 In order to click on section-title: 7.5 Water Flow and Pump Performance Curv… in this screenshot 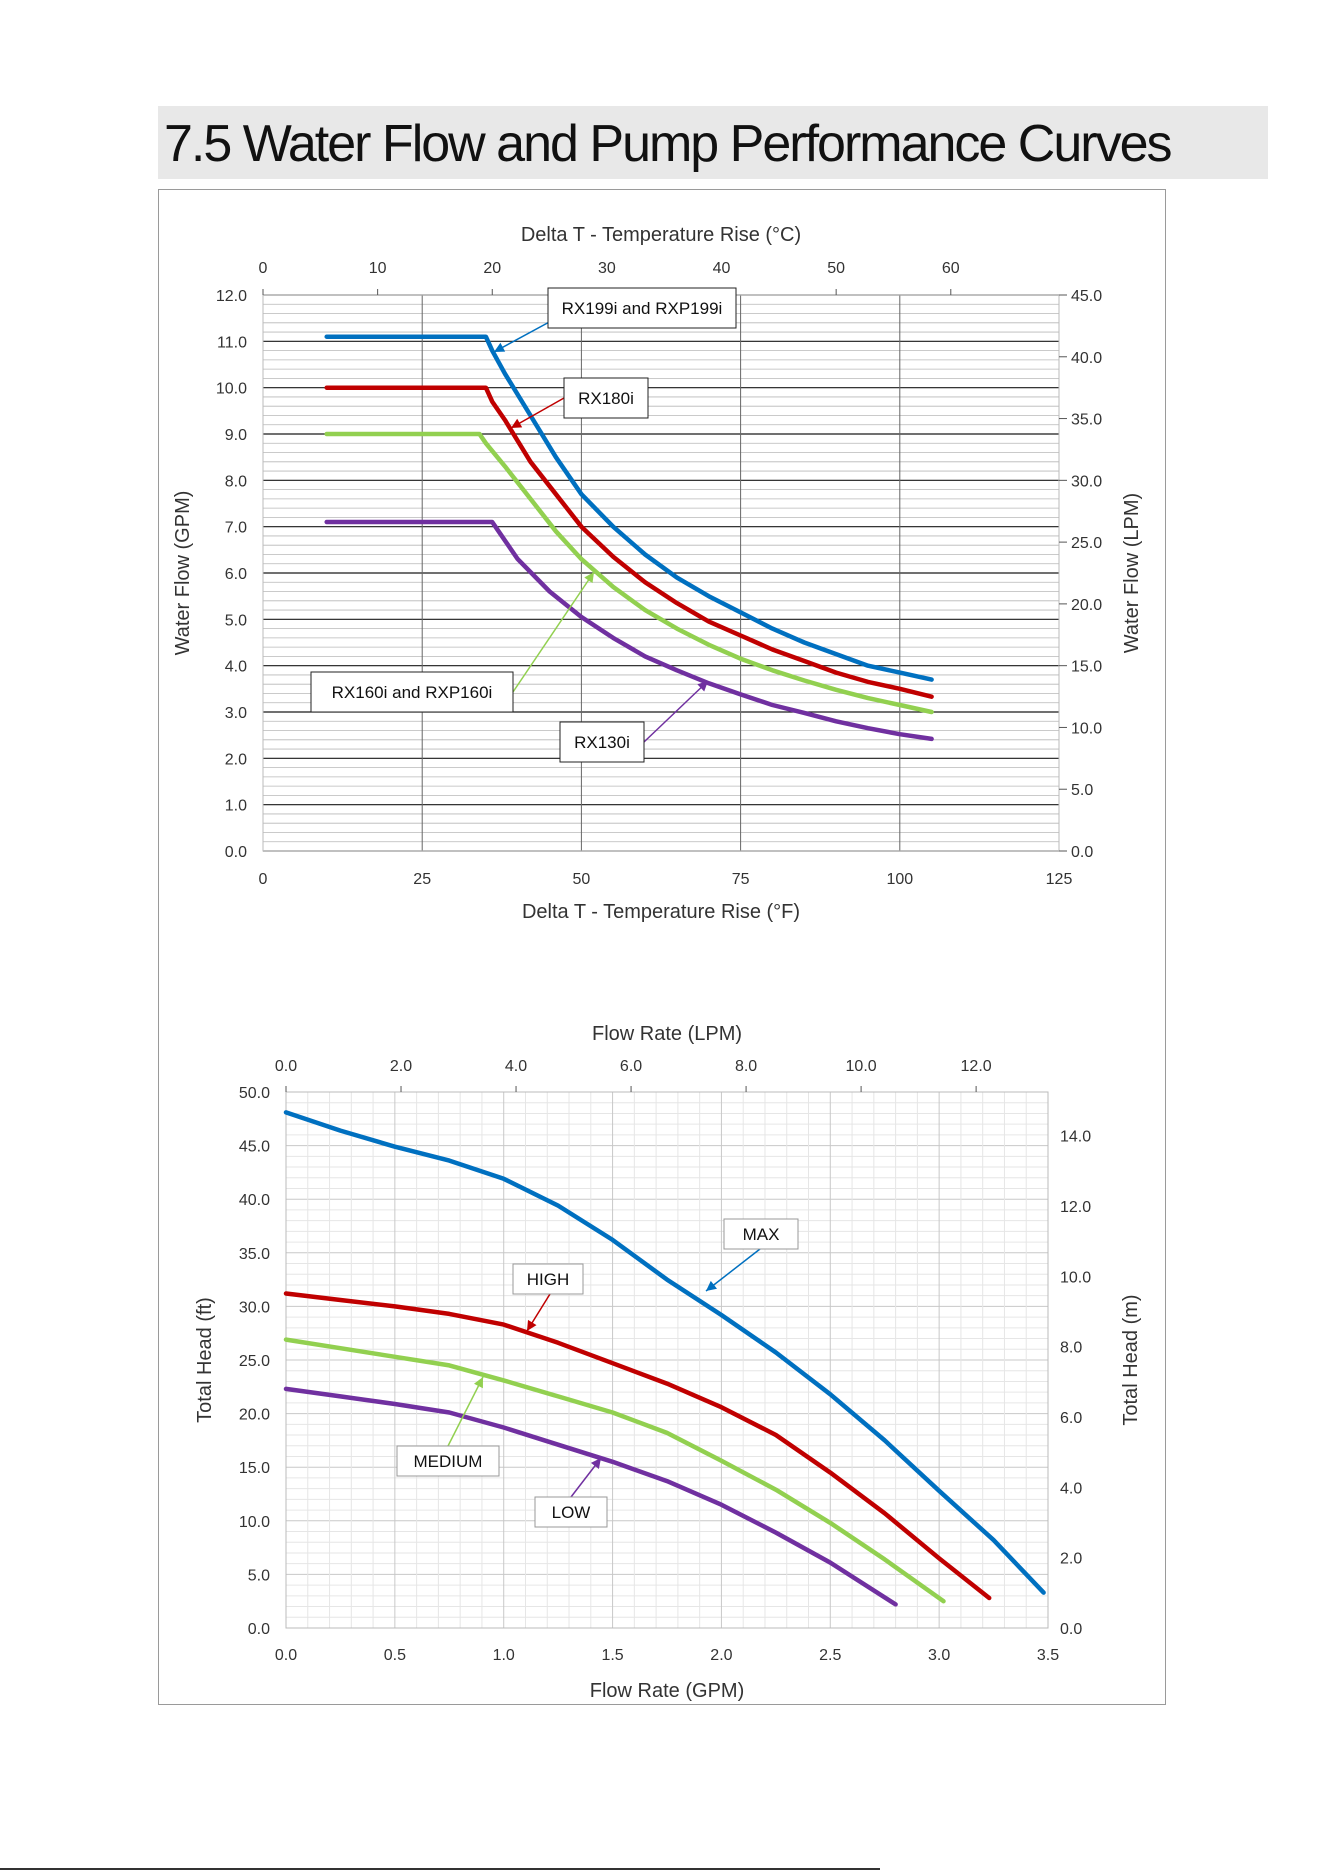, I will do `click(668, 144)`.